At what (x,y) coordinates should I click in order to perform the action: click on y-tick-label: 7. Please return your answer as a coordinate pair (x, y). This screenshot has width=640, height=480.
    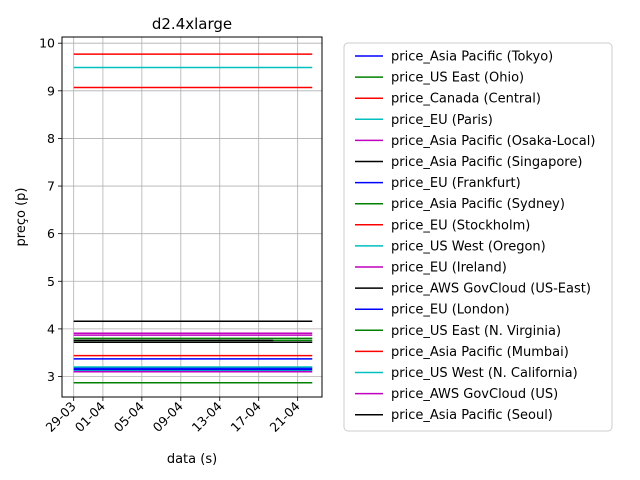
    Looking at the image, I should click on (51, 186).